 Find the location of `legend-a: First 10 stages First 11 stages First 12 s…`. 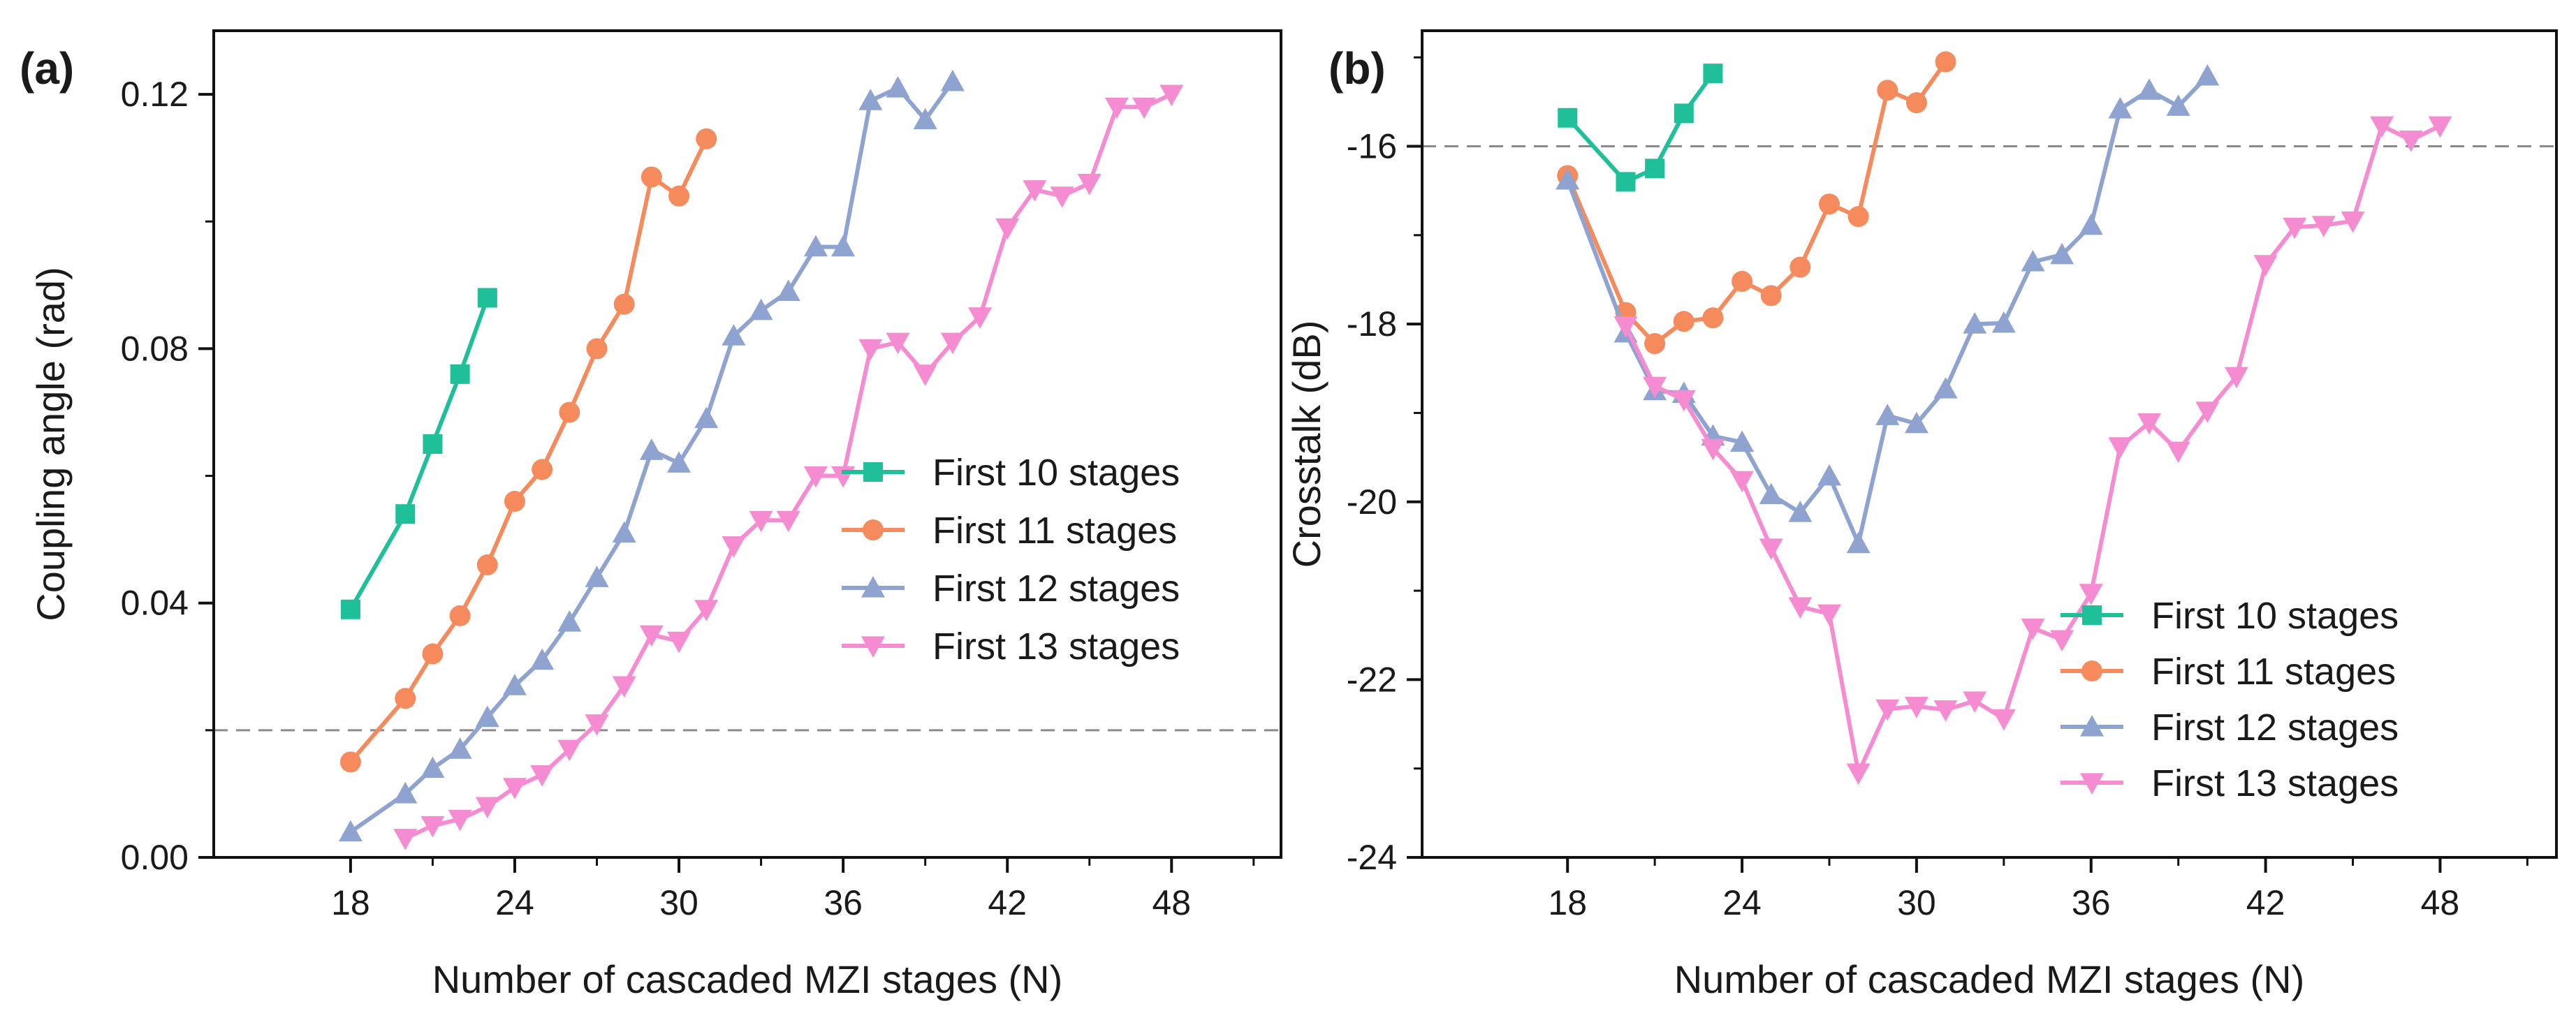

legend-a: First 10 stages First 11 stages First 12 s… is located at coordinates (1011, 559).